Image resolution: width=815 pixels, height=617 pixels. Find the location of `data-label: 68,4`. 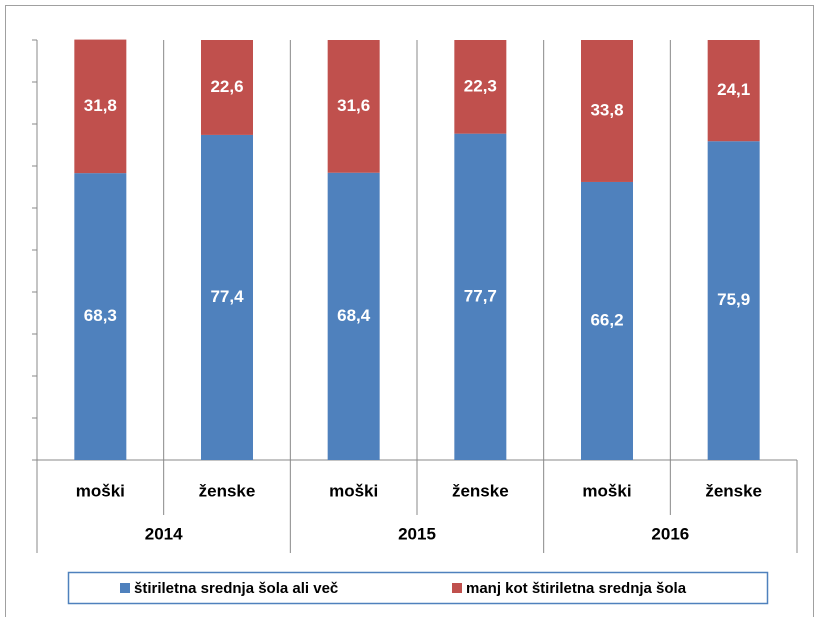

data-label: 68,4 is located at coordinates (354, 315).